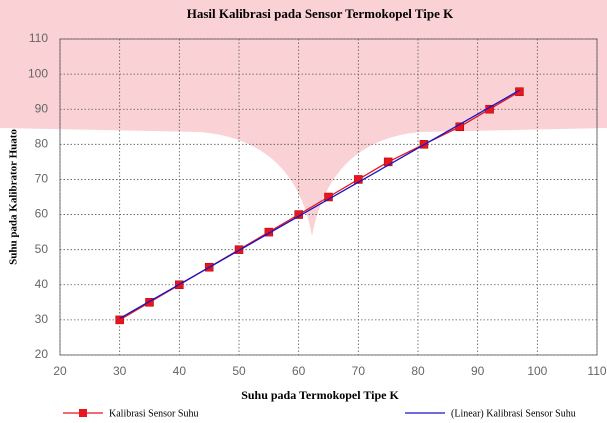  I want to click on y-tick-label: 60, so click(42, 214).